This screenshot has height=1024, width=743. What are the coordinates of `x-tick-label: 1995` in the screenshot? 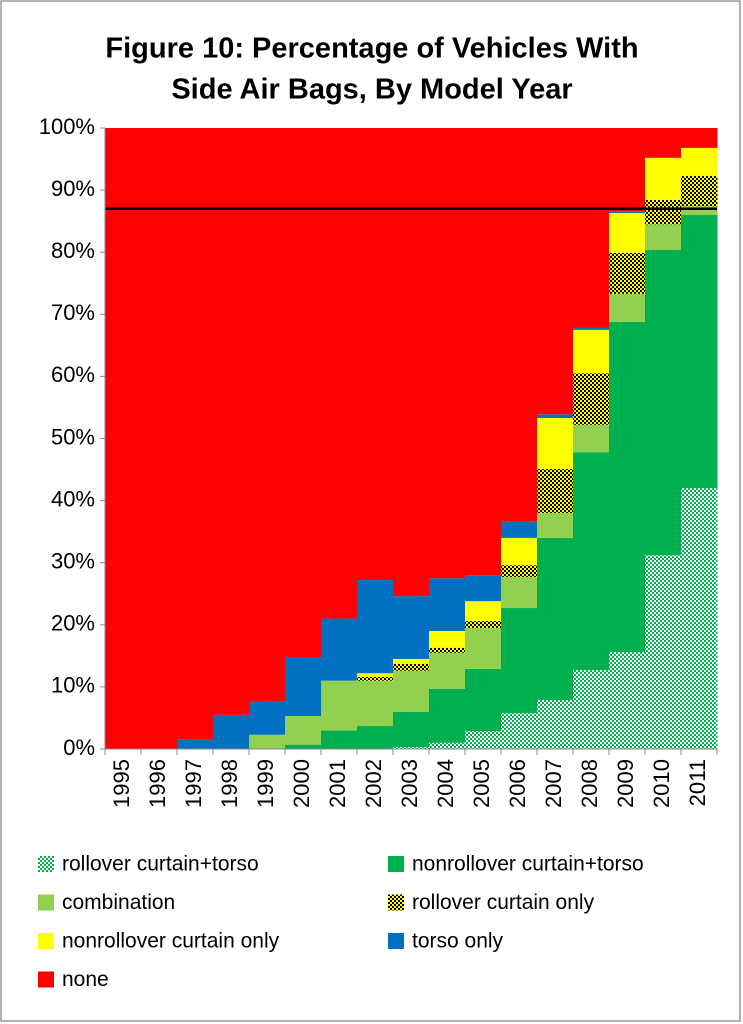 It's located at (121, 783).